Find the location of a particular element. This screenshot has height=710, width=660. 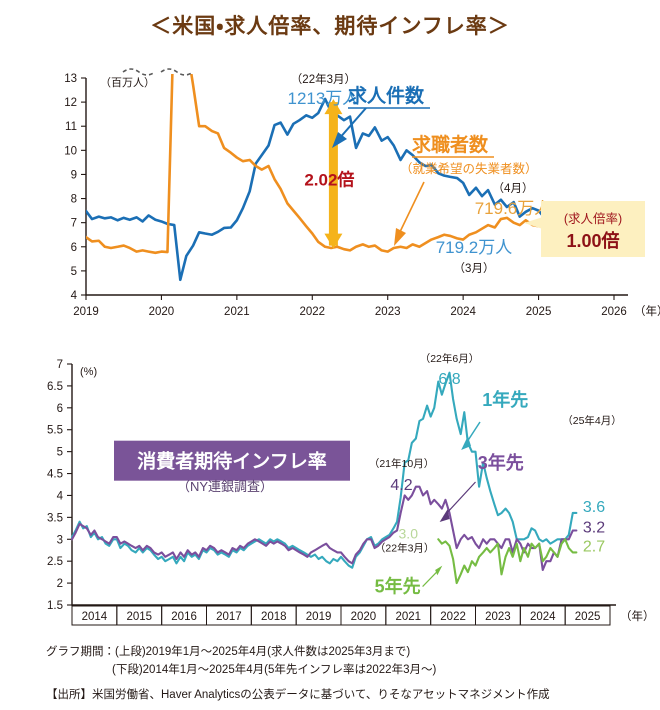

annotation-peak-1y-date: （22年6月） is located at coordinates (450, 358).